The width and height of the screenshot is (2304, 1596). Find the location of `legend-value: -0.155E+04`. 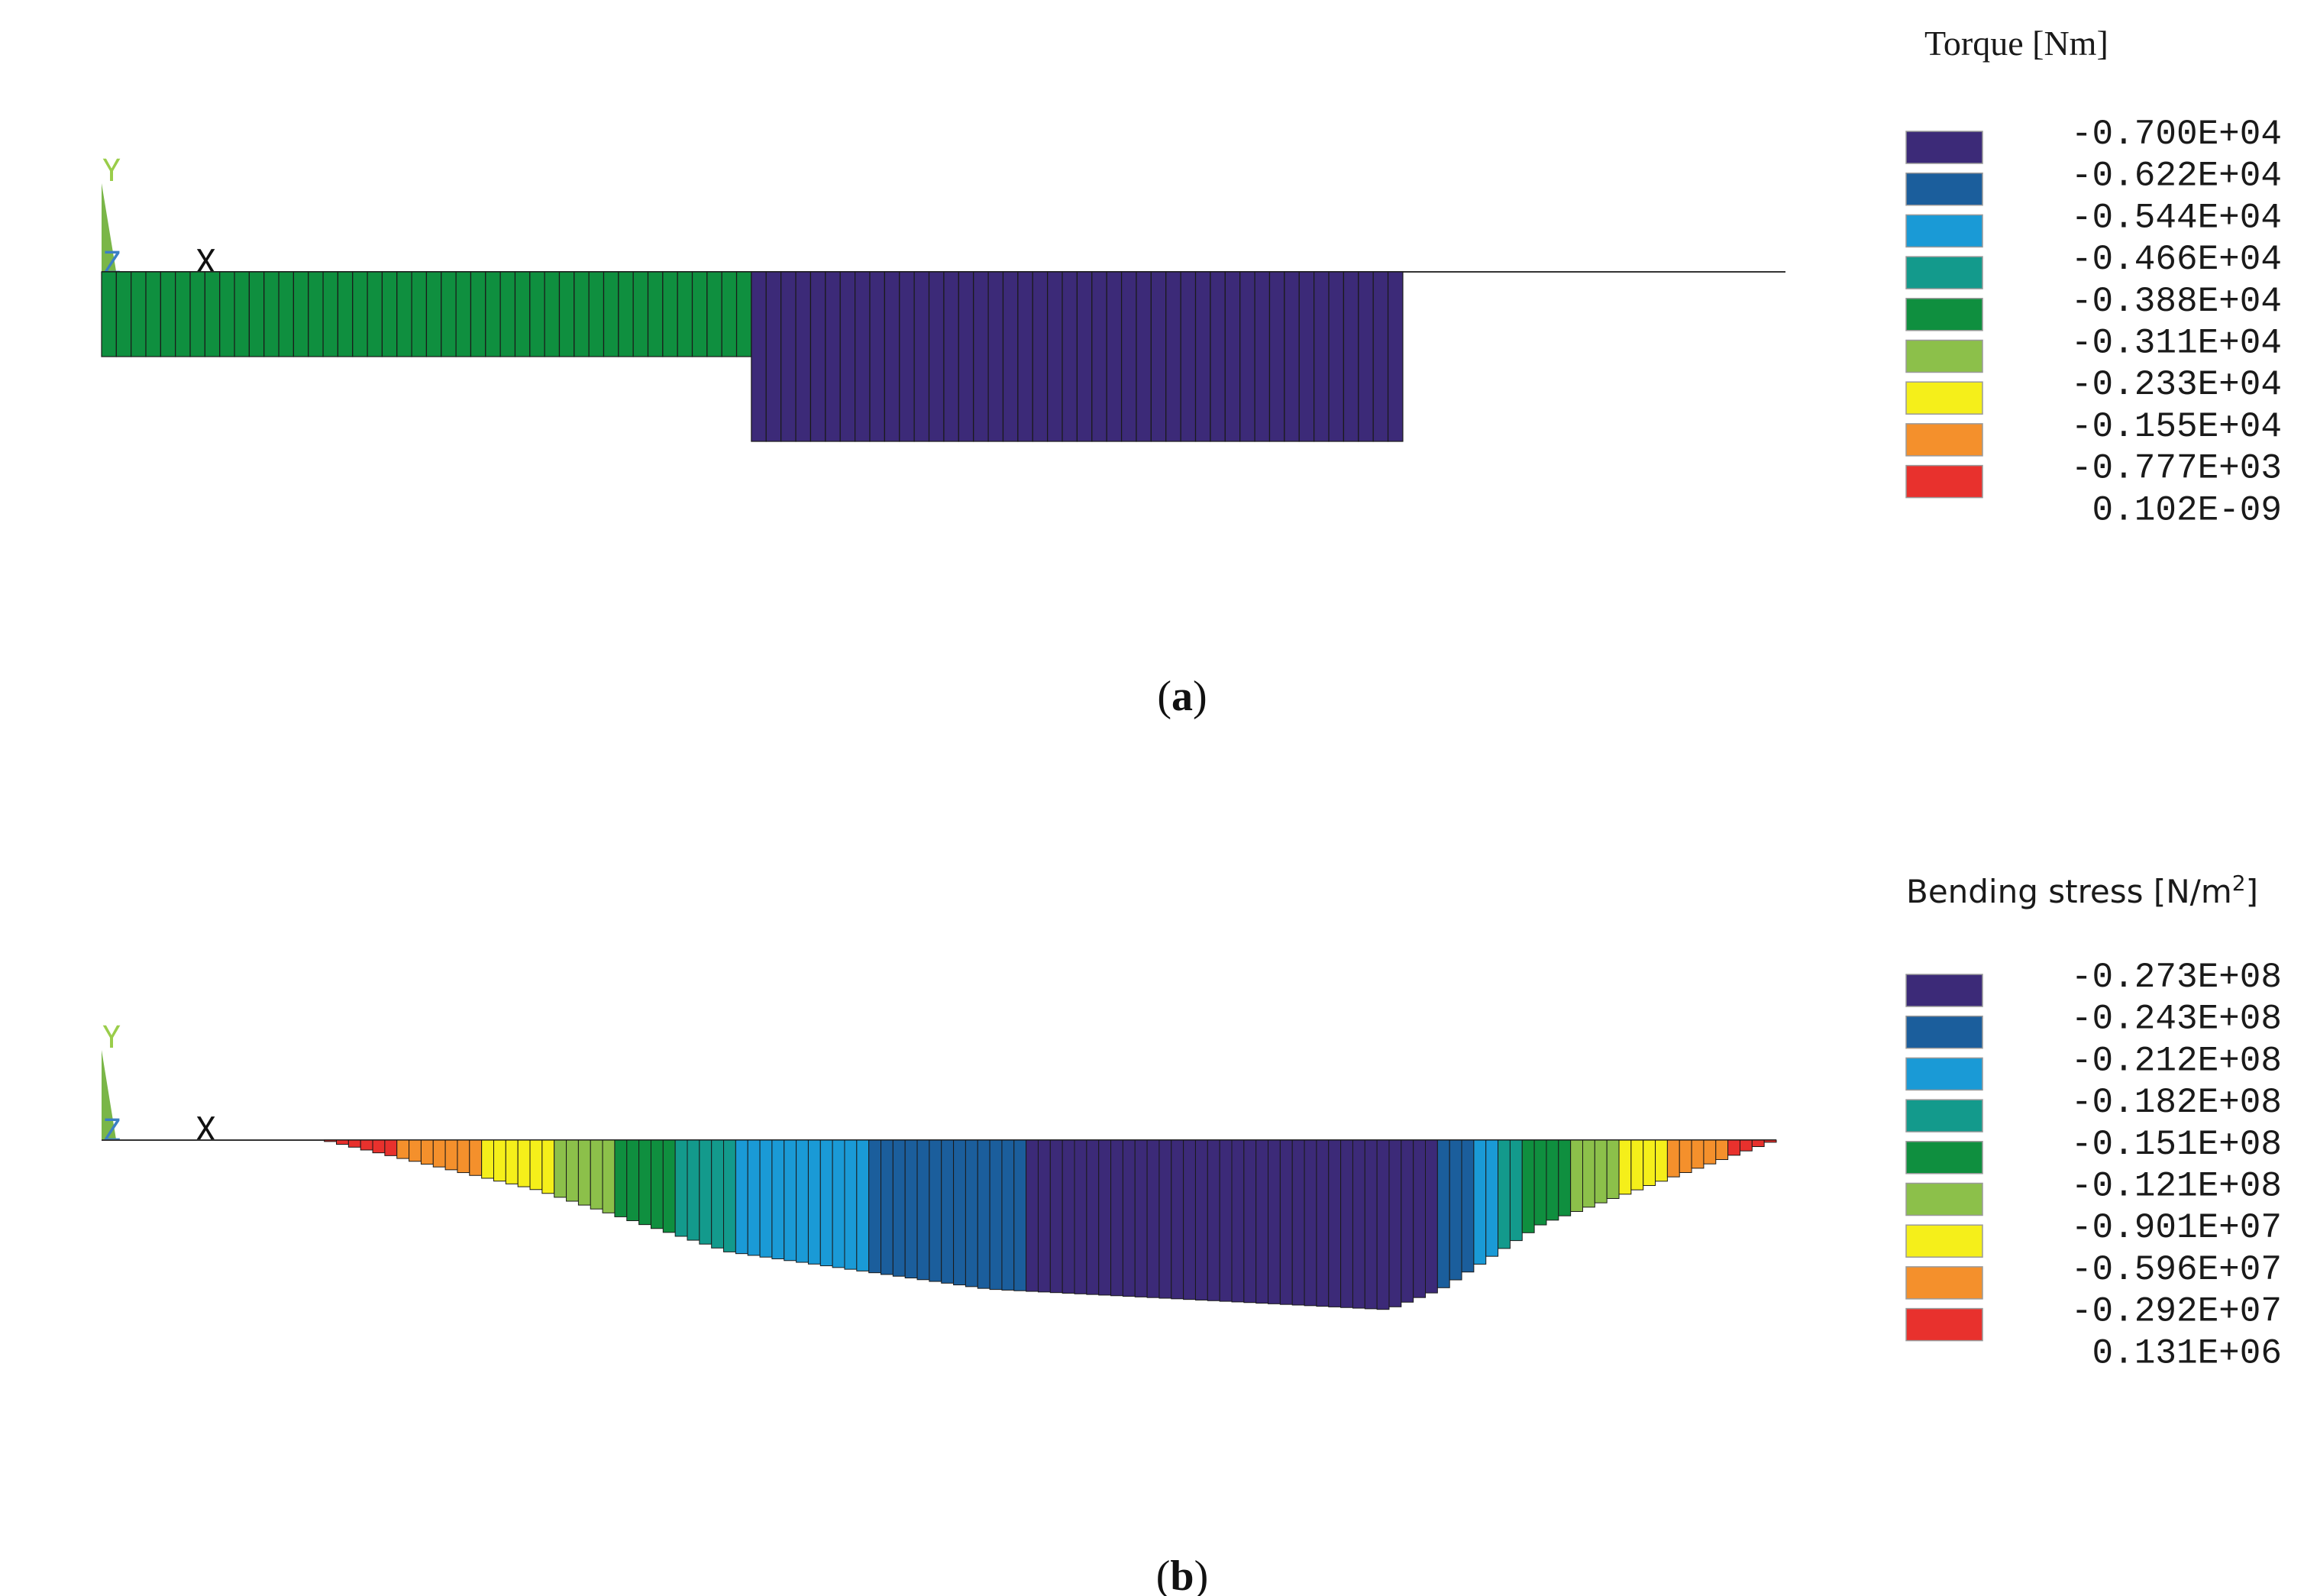

legend-value: -0.155E+04 is located at coordinates (2176, 427).